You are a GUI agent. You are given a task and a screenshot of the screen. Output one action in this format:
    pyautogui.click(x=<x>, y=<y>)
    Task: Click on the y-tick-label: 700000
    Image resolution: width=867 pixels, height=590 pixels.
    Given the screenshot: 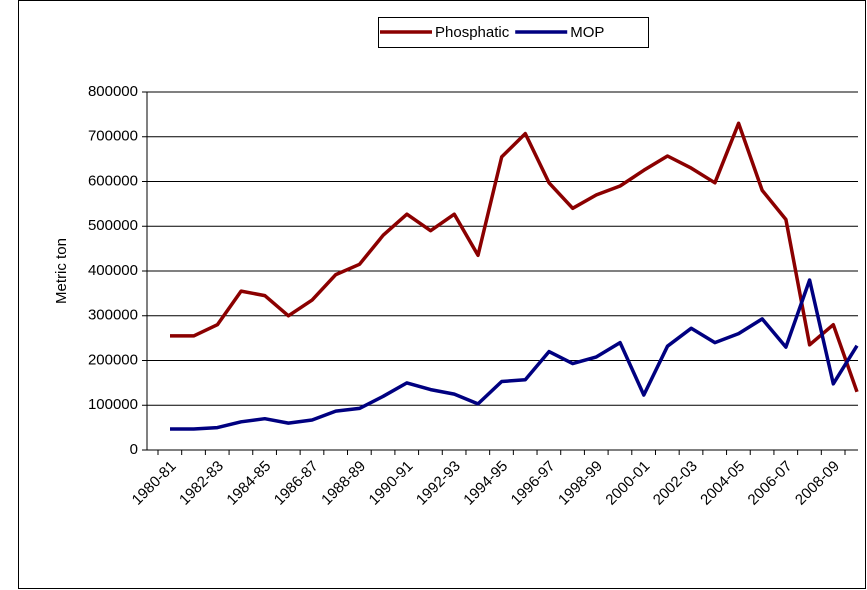 What is the action you would take?
    pyautogui.click(x=113, y=136)
    